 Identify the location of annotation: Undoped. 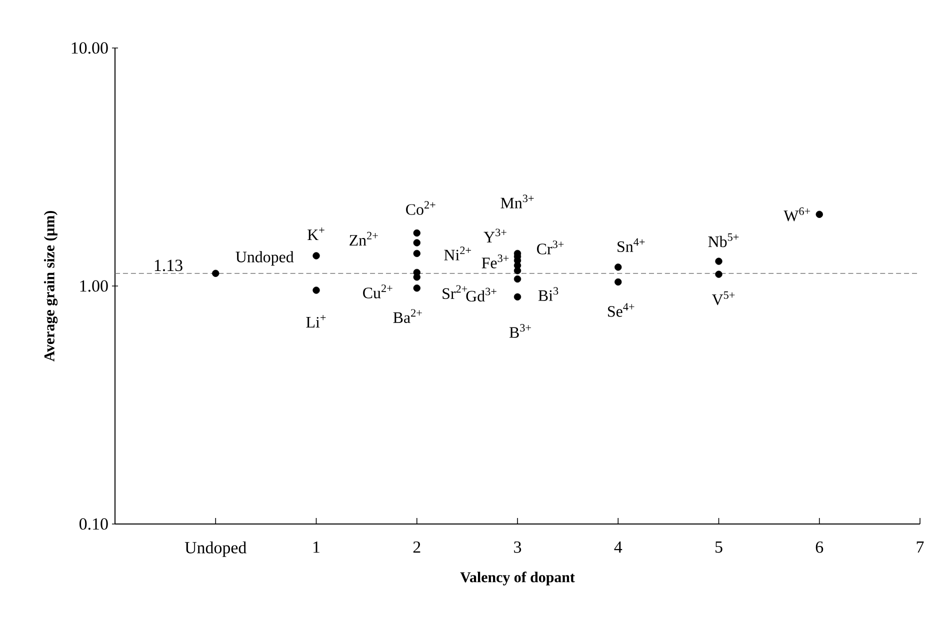
(265, 258).